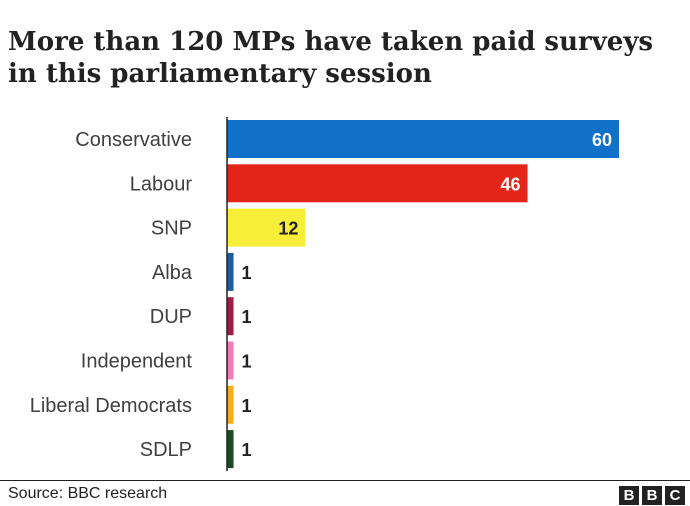 The height and width of the screenshot is (506, 690). Describe the element at coordinates (345, 480) in the screenshot. I see `footer-divider` at that location.